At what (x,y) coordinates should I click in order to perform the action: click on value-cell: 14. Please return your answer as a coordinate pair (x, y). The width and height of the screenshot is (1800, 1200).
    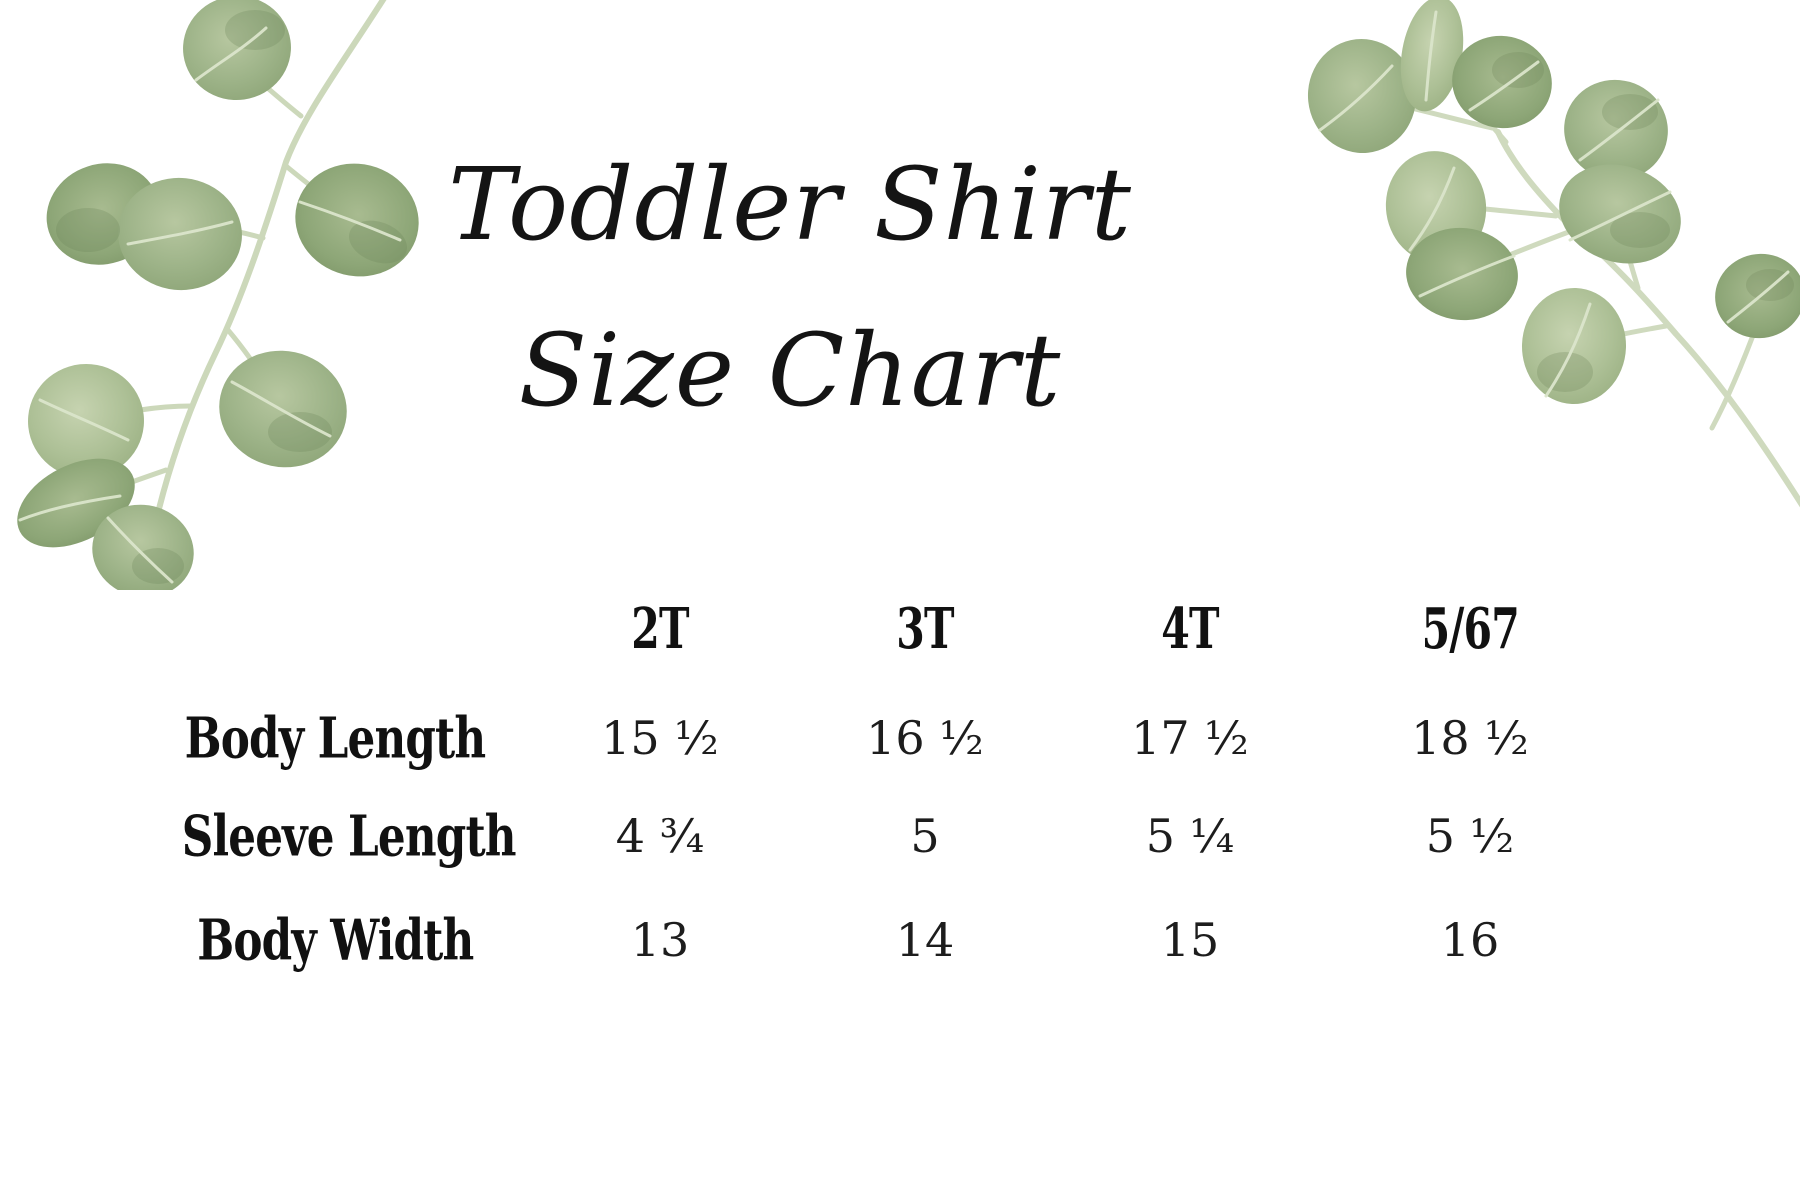
    Looking at the image, I should click on (925, 940).